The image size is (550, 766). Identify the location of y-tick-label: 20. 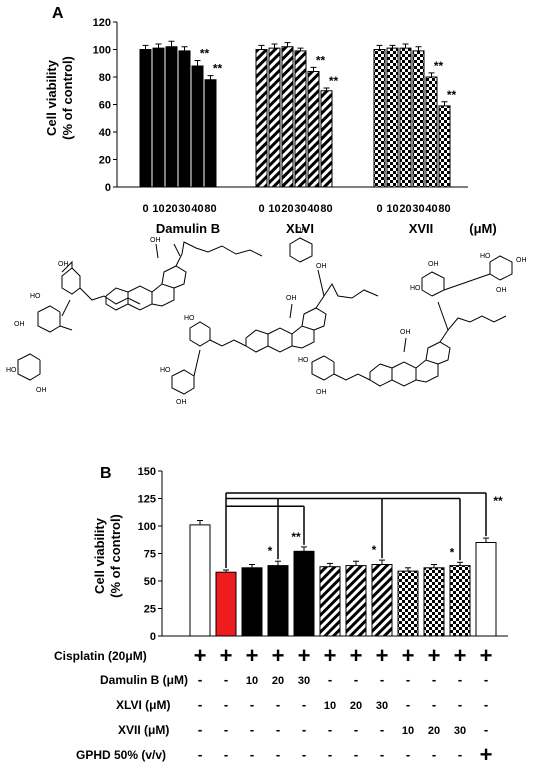
(105, 161).